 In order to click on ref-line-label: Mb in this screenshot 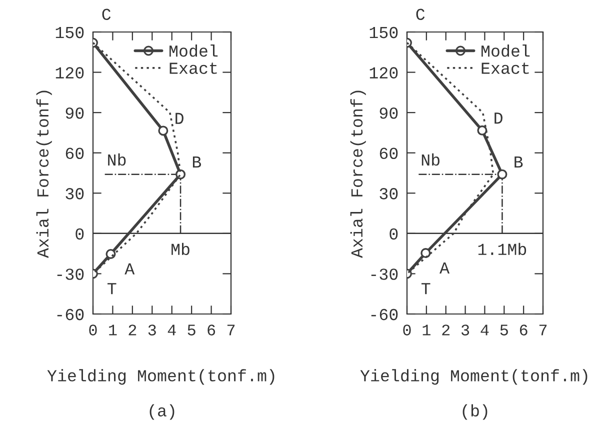, I will do `click(181, 249)`.